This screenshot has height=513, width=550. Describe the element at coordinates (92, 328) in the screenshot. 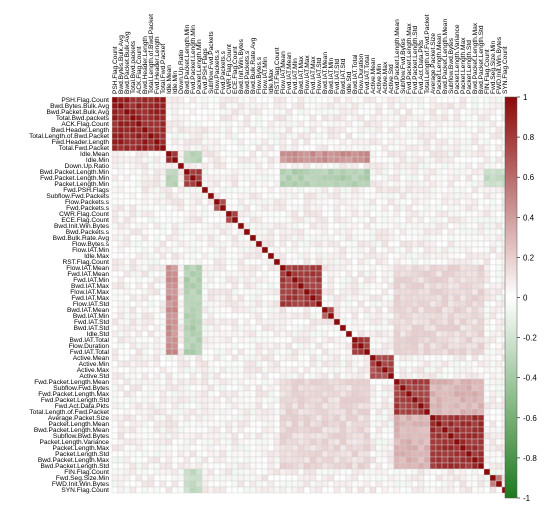

I see `row-label: Bwd.IAT.Std` at that location.